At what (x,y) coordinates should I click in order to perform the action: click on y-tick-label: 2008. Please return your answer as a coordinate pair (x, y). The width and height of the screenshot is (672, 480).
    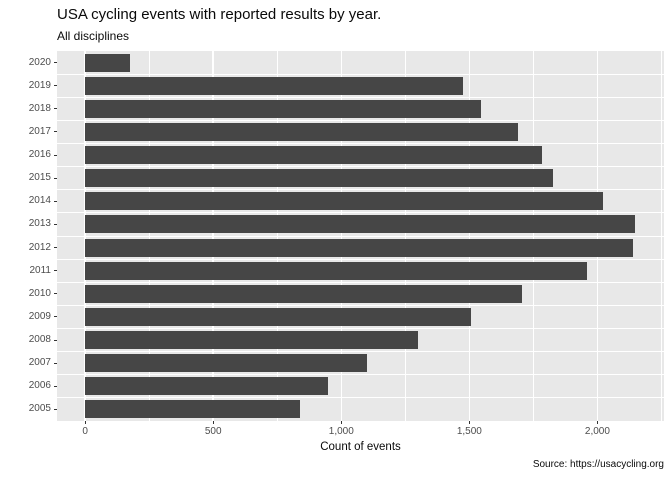
    Looking at the image, I should click on (39, 340).